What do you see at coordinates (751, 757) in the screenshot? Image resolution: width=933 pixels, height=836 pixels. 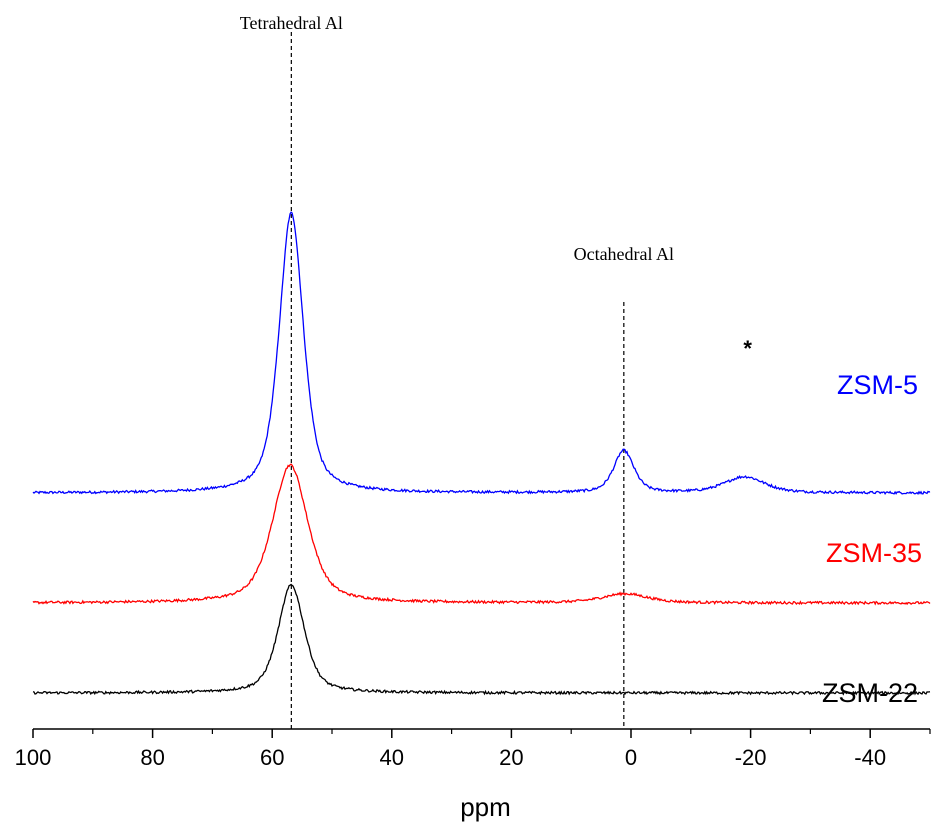 I see `x-tick-label: -20` at bounding box center [751, 757].